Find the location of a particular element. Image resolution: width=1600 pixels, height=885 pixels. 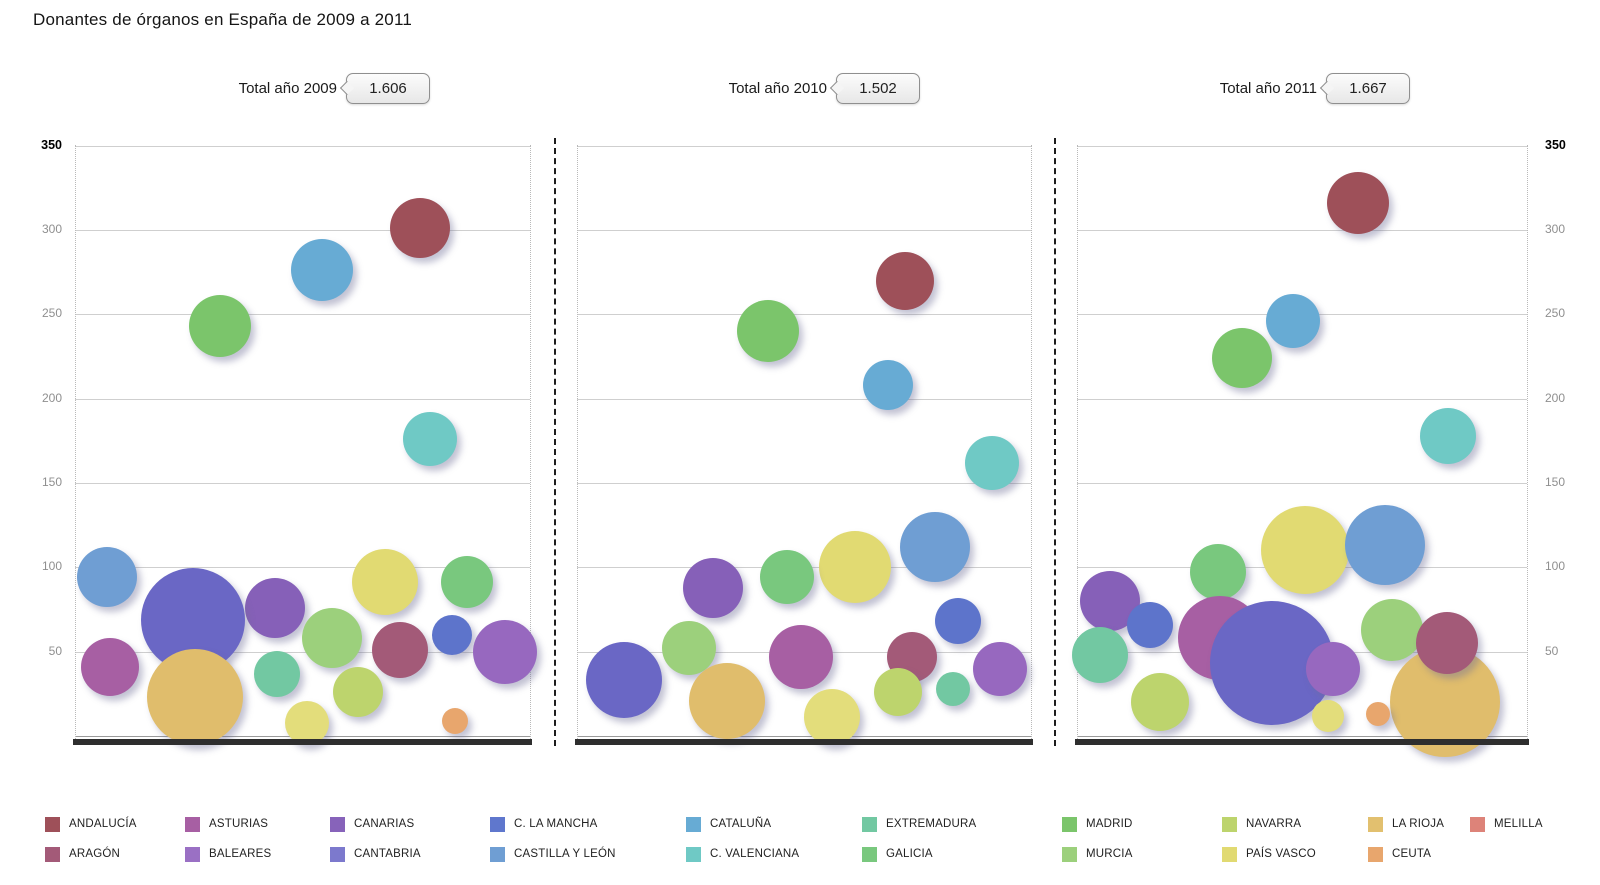

legend-item-cataluna: CATALUÑA is located at coordinates (728, 824).